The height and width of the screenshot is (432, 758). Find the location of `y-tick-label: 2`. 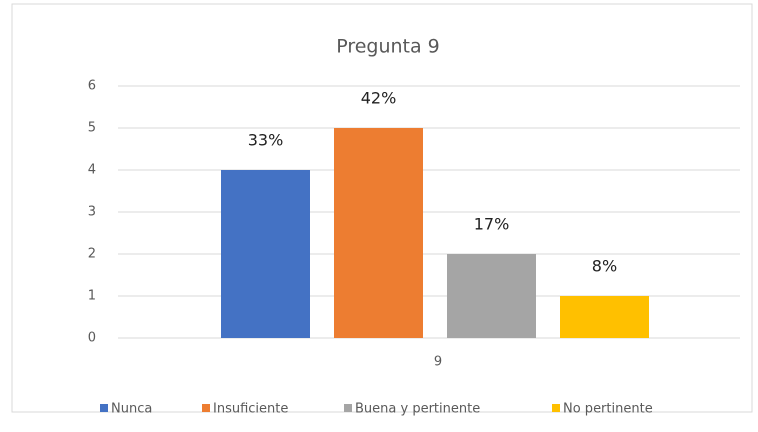

y-tick-label: 2 is located at coordinates (92, 254).